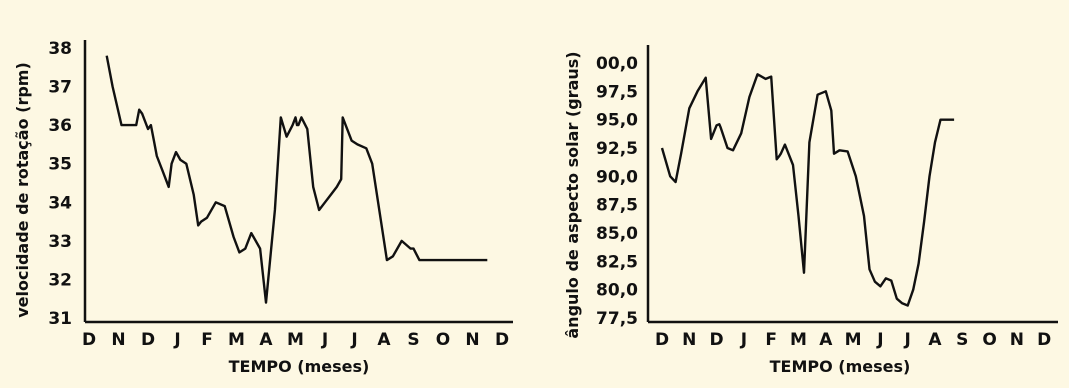 Image resolution: width=1069 pixels, height=388 pixels. Describe the element at coordinates (617, 291) in the screenshot. I see `y-tick-label: 80,0` at that location.